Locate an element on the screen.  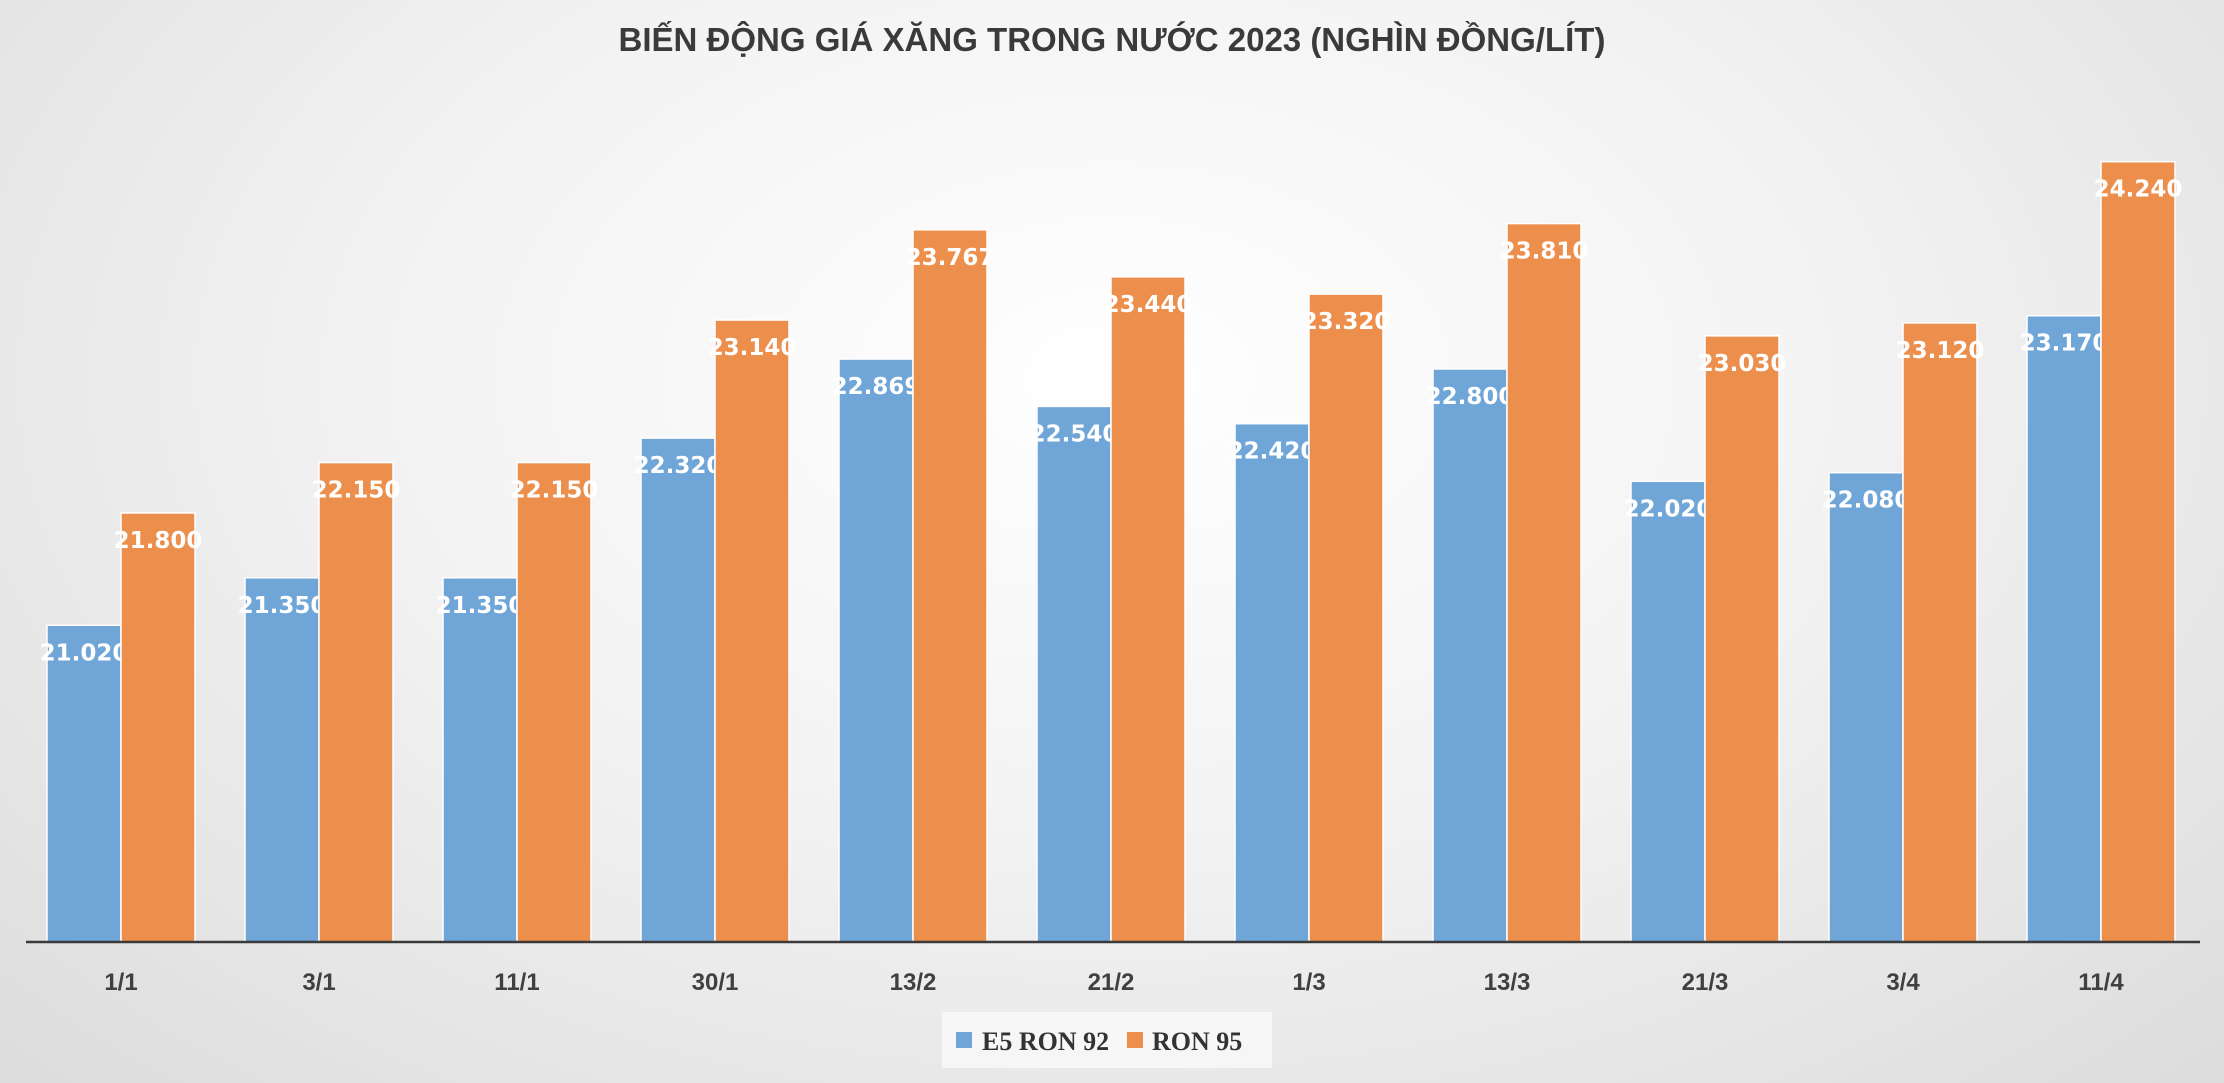
x-tick-label-13-3: 13/3 is located at coordinates (1507, 982).